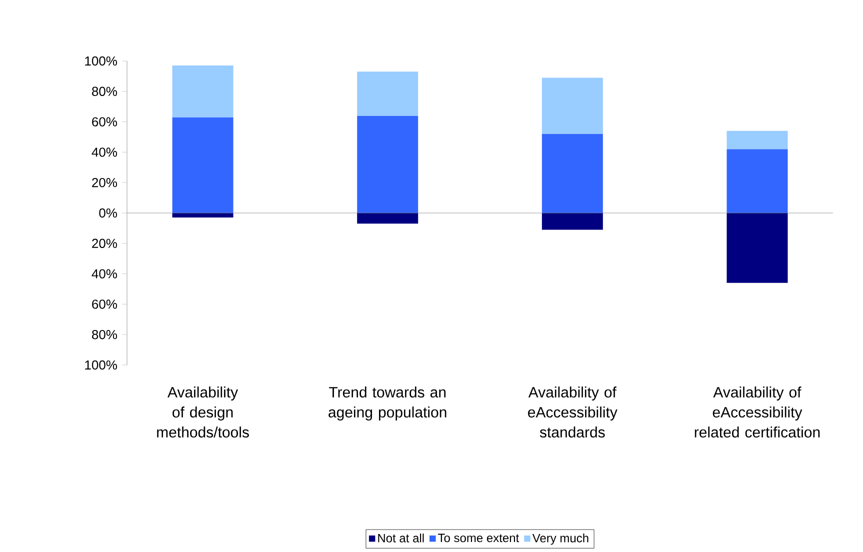 The height and width of the screenshot is (552, 863). I want to click on x-tick-label: Availability of design methods/tools, so click(203, 412).